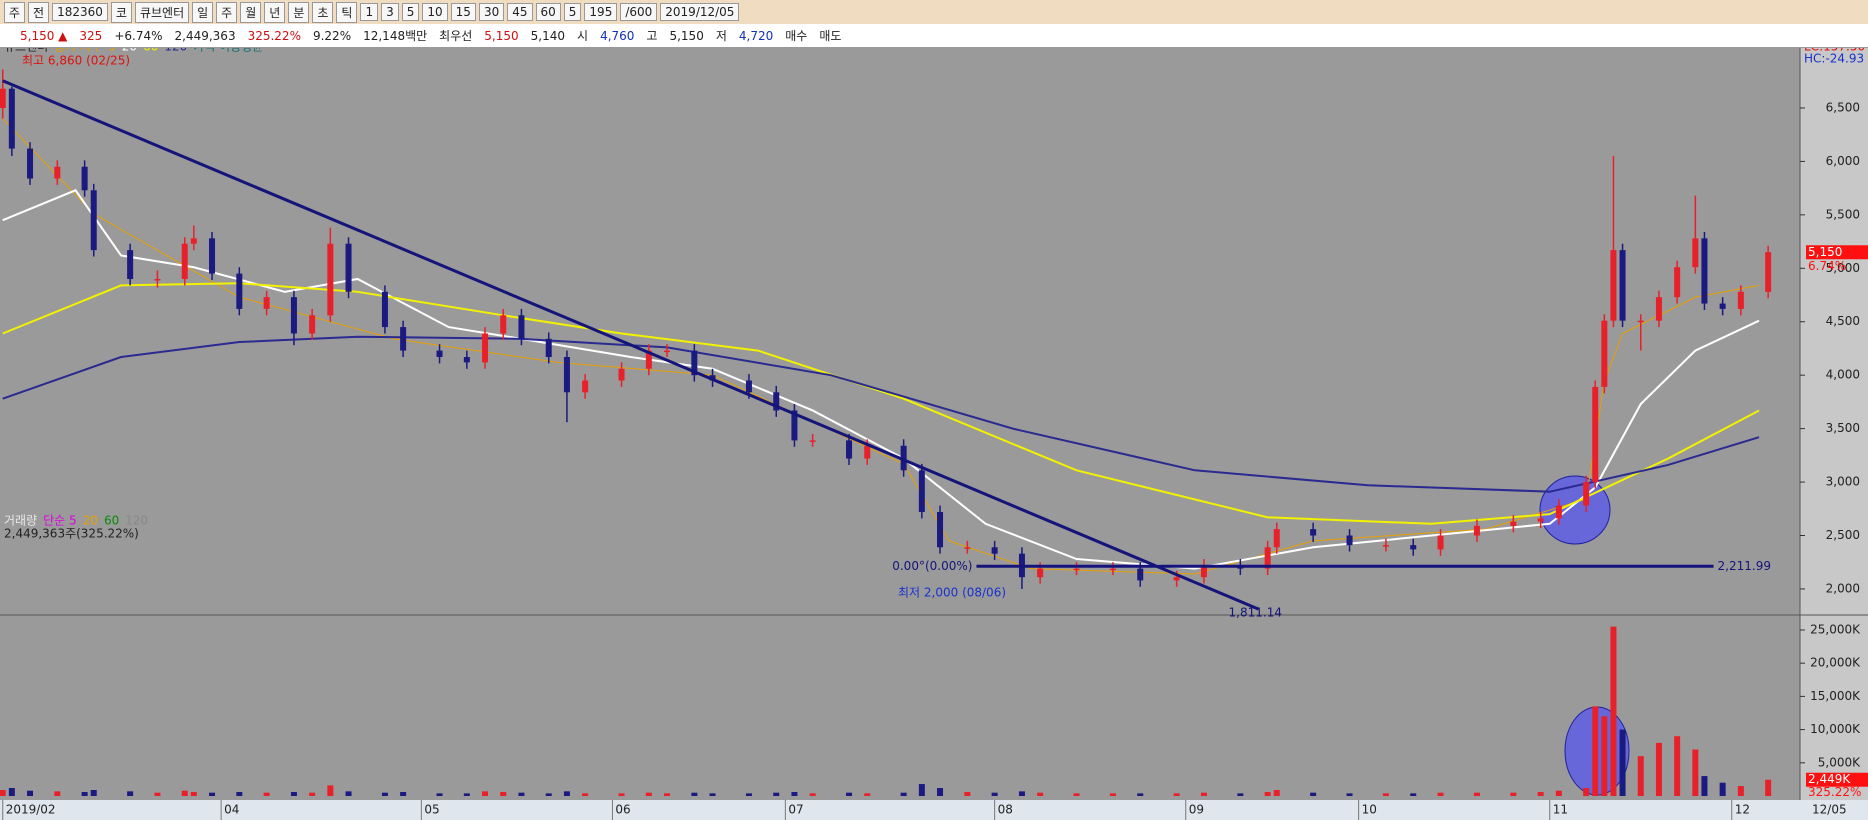 The height and width of the screenshot is (820, 1868). What do you see at coordinates (299, 12) in the screenshot?
I see `toolbar-item: 분` at bounding box center [299, 12].